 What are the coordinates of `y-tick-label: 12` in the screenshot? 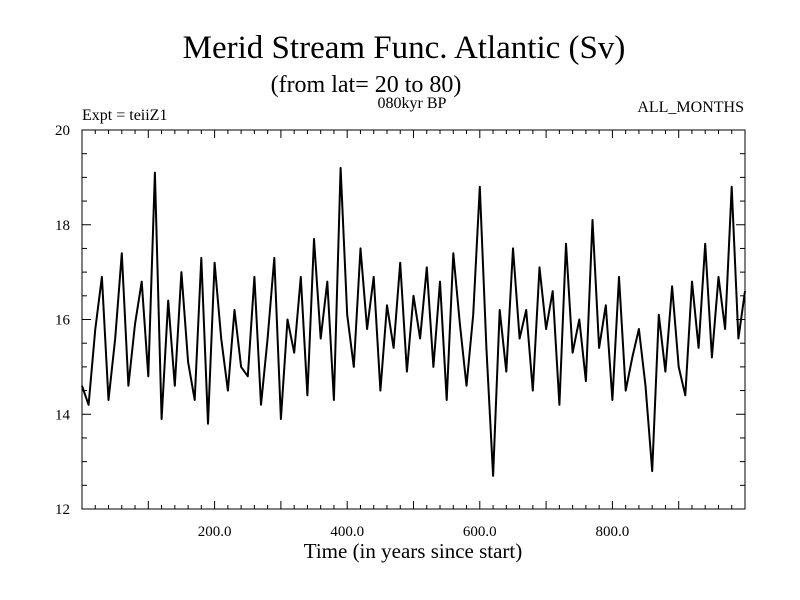 It's located at (62, 510).